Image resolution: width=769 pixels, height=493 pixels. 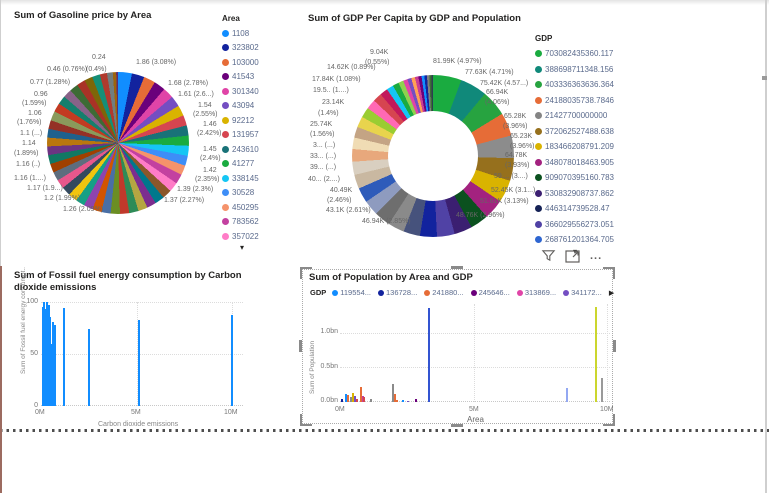 I want to click on resize-handle-left, so click(x=300, y=346).